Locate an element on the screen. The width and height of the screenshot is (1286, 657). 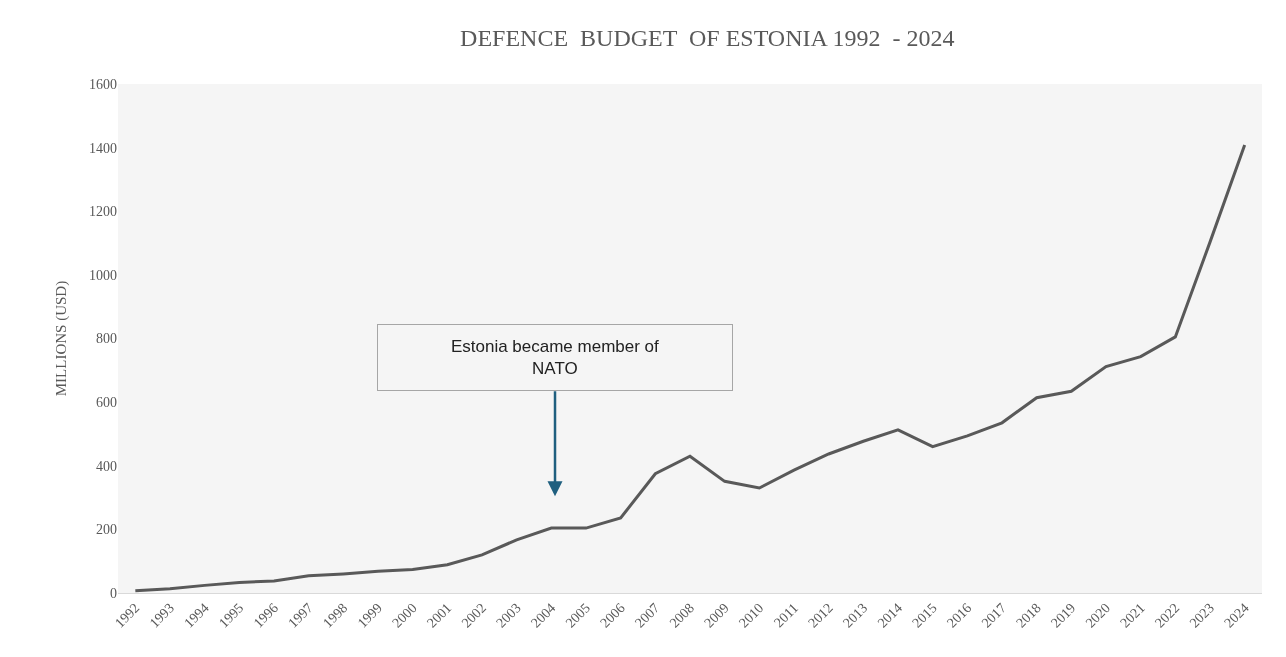
y-axis-title: MILLIONS (USD) is located at coordinates (62, 338).